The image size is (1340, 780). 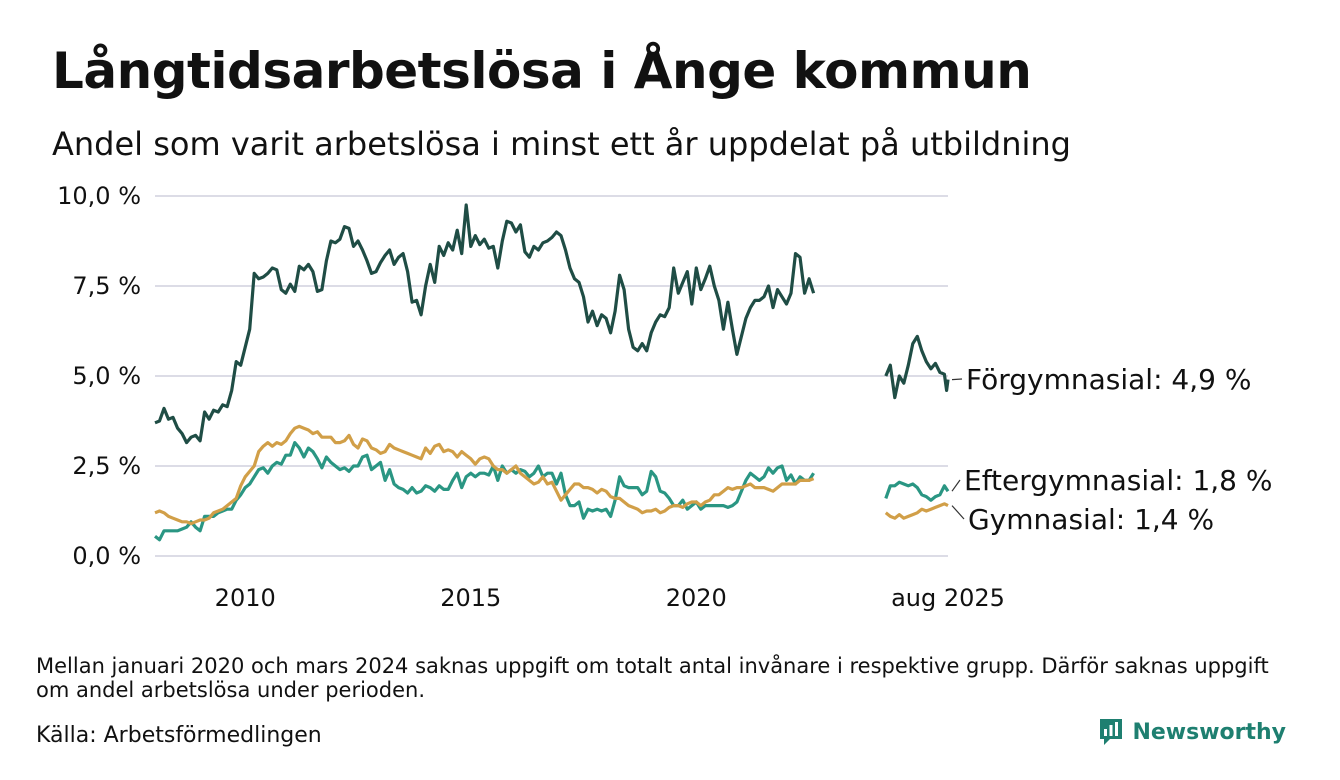 I want to click on series-label-förgymnasial: Förgymnasial: 4,9 %, so click(x=1108, y=379).